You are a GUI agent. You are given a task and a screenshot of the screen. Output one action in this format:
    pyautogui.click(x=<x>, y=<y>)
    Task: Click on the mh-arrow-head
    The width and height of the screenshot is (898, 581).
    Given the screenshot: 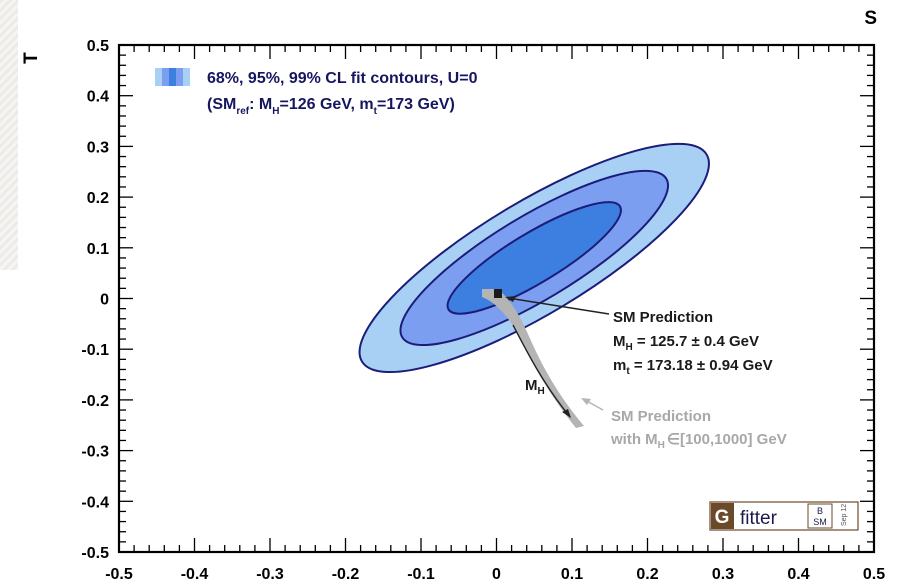 What is the action you would take?
    pyautogui.click(x=566, y=413)
    